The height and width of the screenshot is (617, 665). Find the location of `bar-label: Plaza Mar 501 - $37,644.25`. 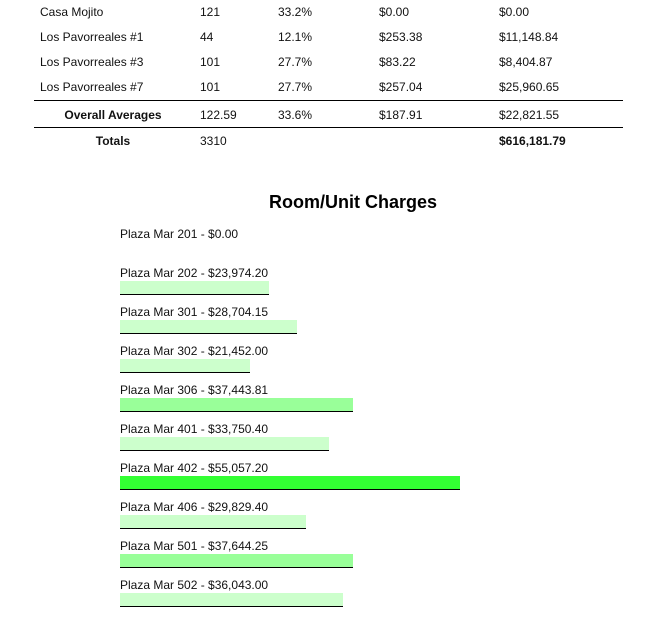

bar-label: Plaza Mar 501 - $37,644.25 is located at coordinates (194, 546).